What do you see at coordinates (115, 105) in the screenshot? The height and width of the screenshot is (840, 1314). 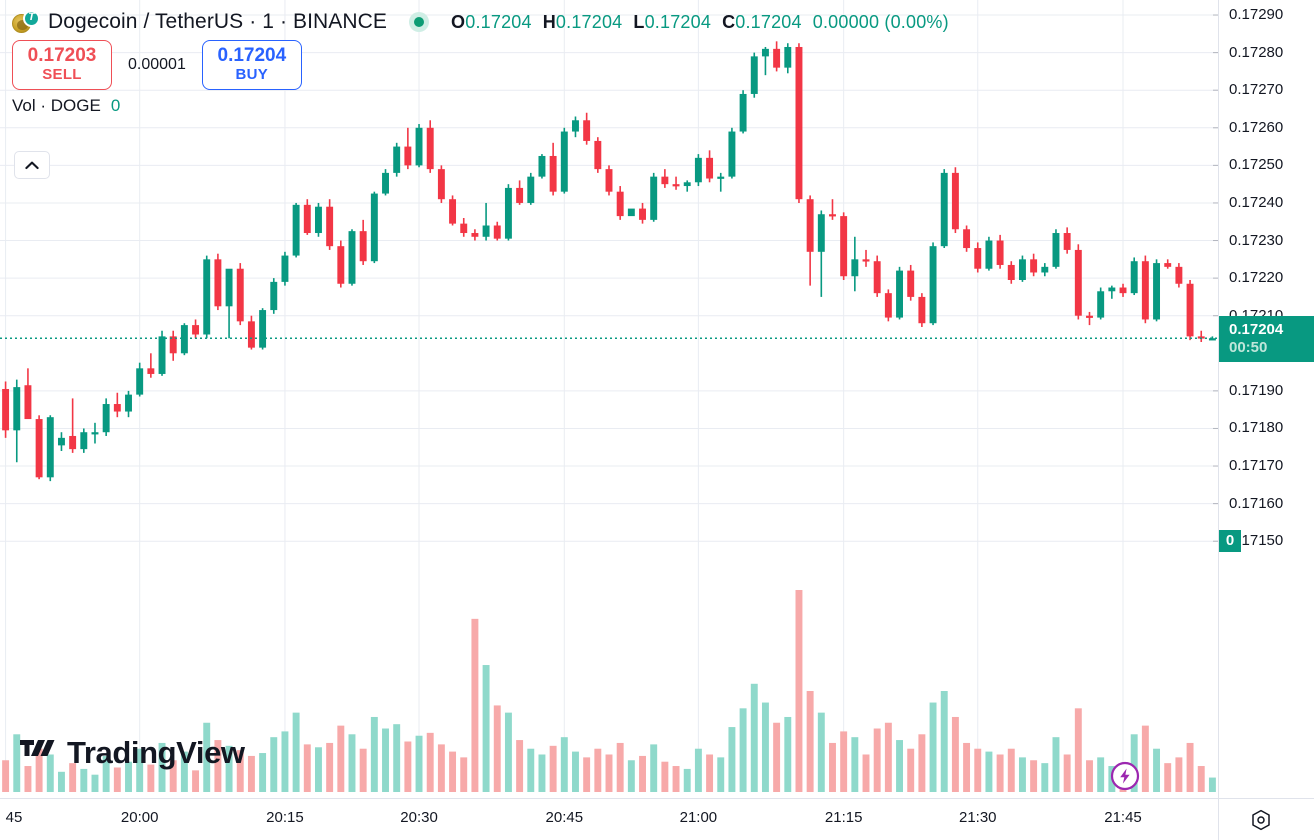 I see `volume-legend-value: 0` at bounding box center [115, 105].